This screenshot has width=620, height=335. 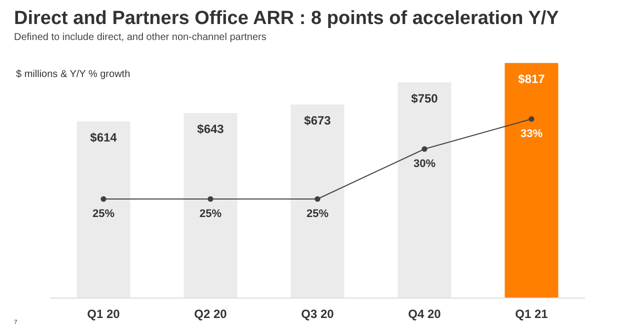 What do you see at coordinates (73, 74) in the screenshot?
I see `y-axis-title: $ millions & Y/Y % growth` at bounding box center [73, 74].